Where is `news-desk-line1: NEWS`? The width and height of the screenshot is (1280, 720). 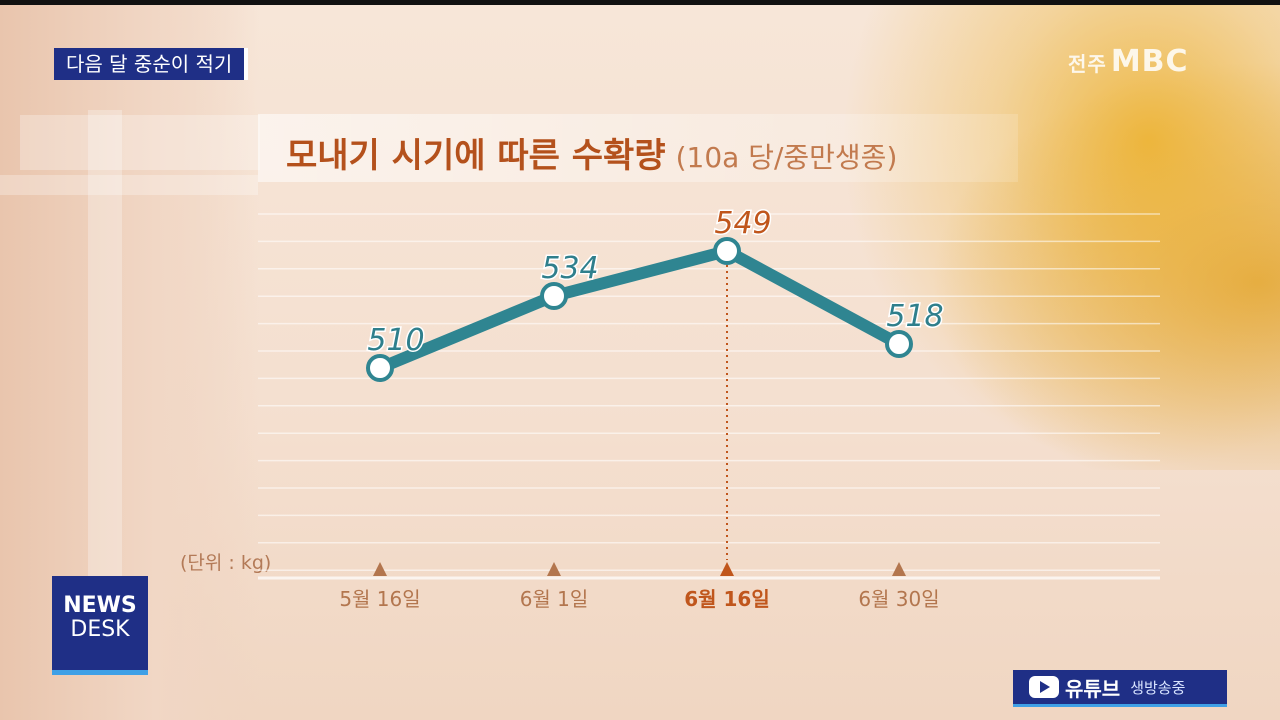
news-desk-line1: NEWS is located at coordinates (100, 605).